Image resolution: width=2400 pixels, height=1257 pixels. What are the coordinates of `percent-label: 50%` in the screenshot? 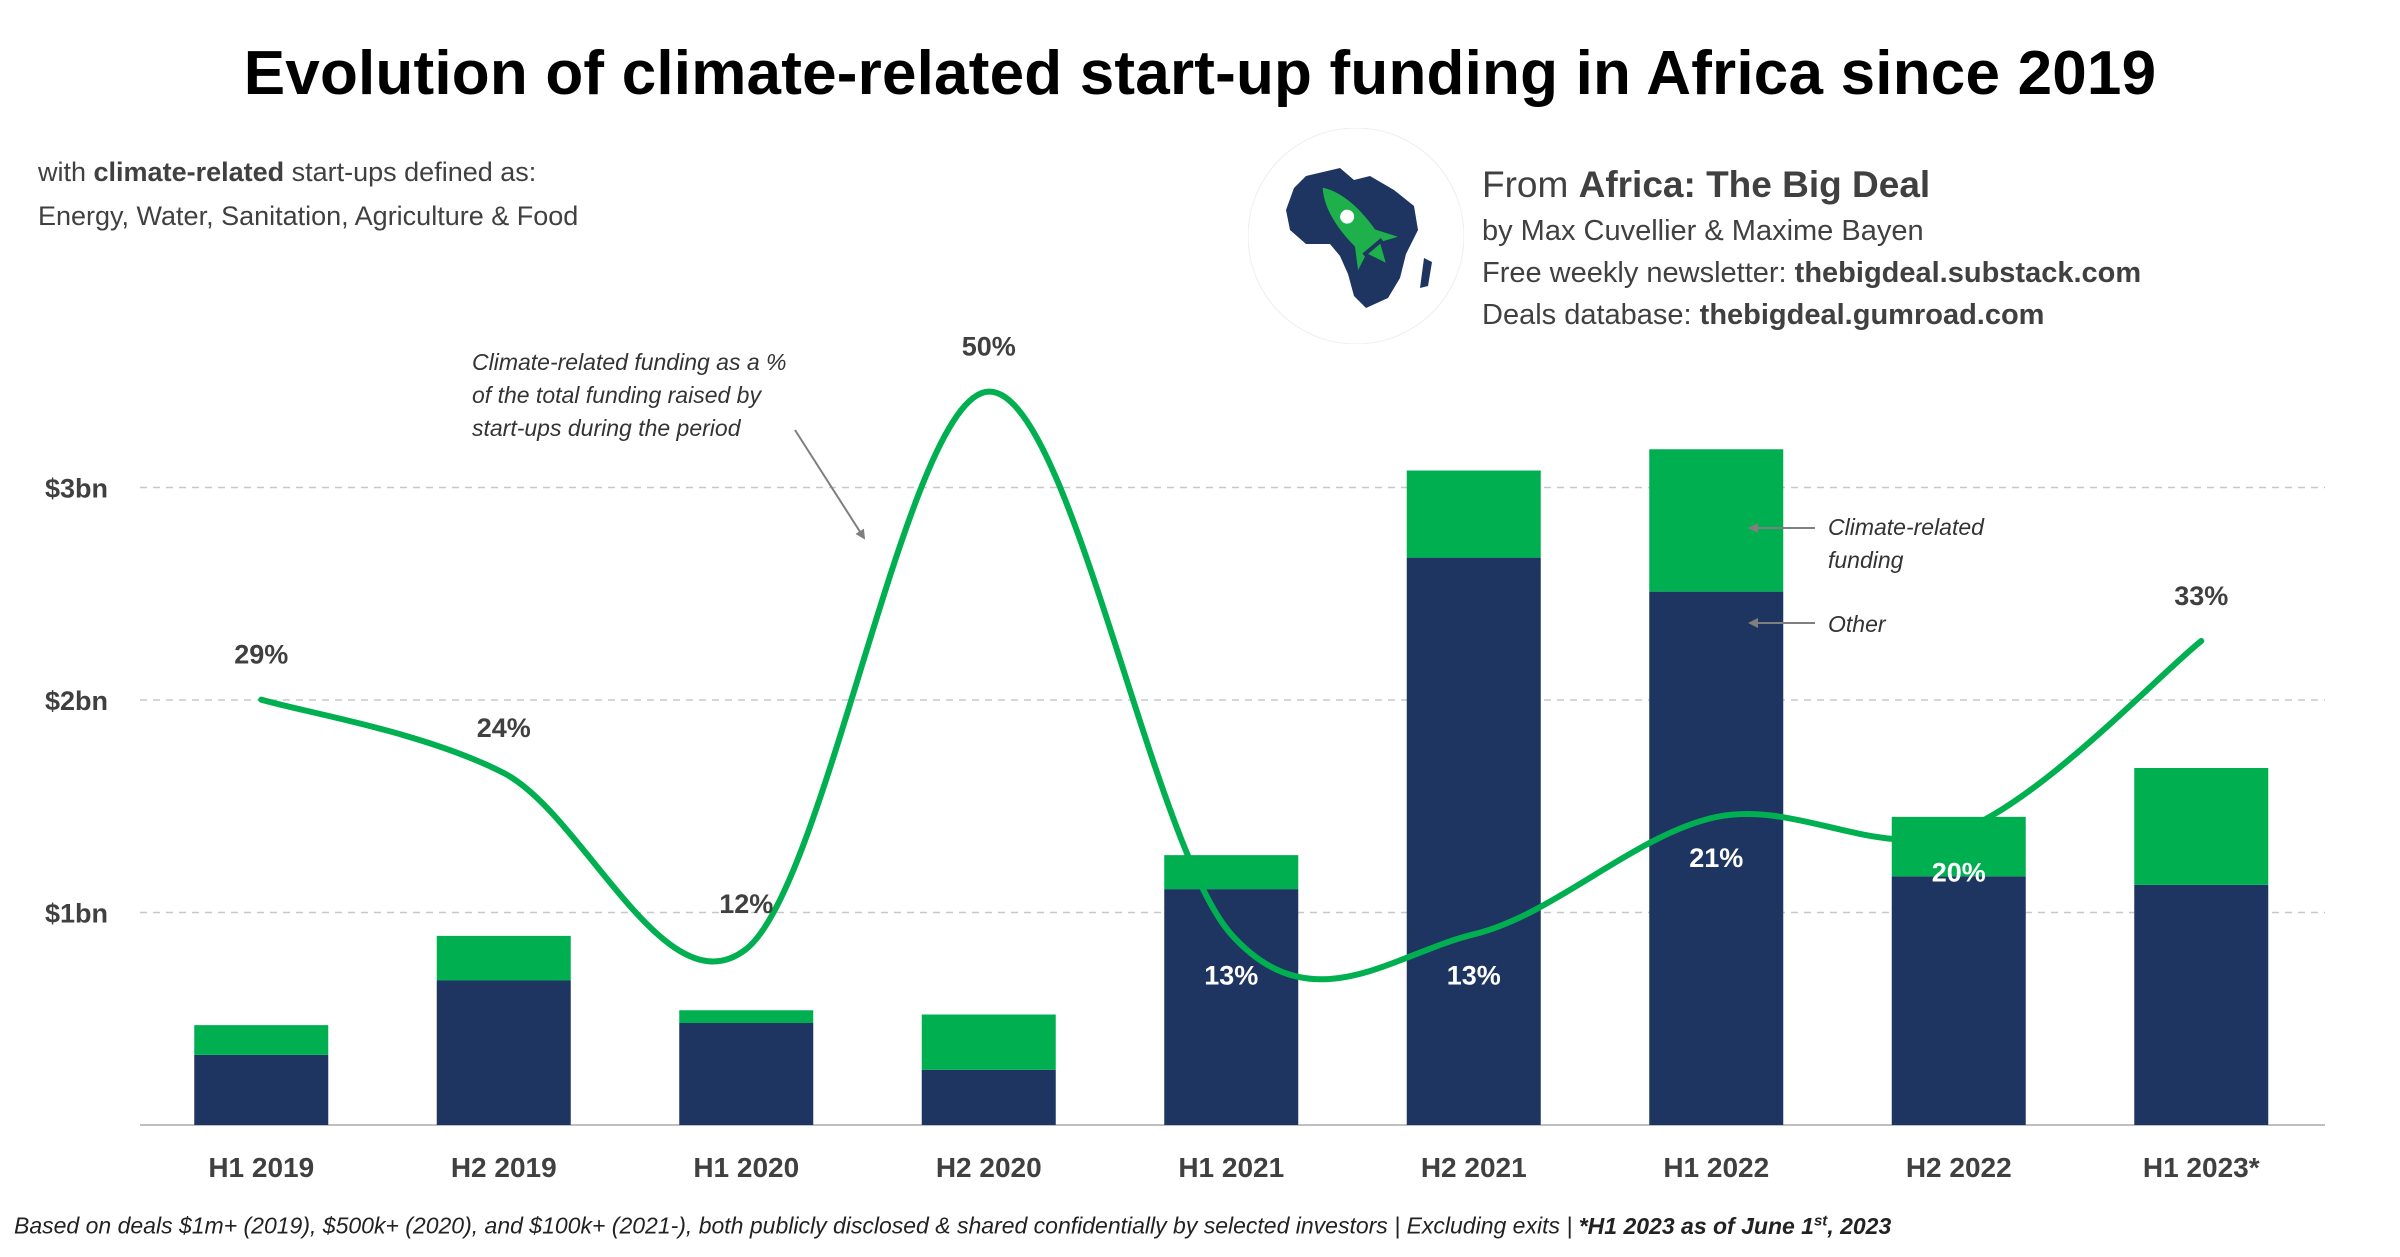 It's located at (989, 347).